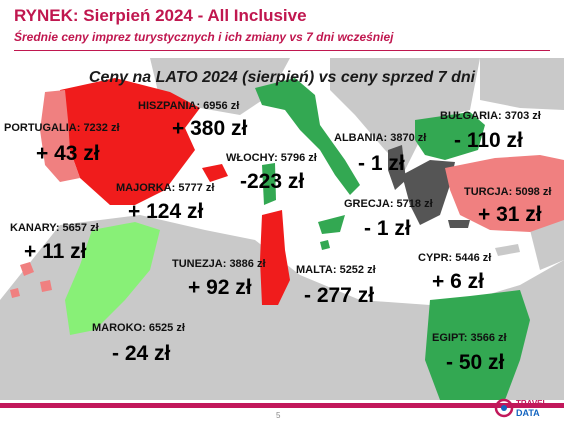 This screenshot has height=423, width=564. I want to click on change-wlochy: -223 zł, so click(272, 181).